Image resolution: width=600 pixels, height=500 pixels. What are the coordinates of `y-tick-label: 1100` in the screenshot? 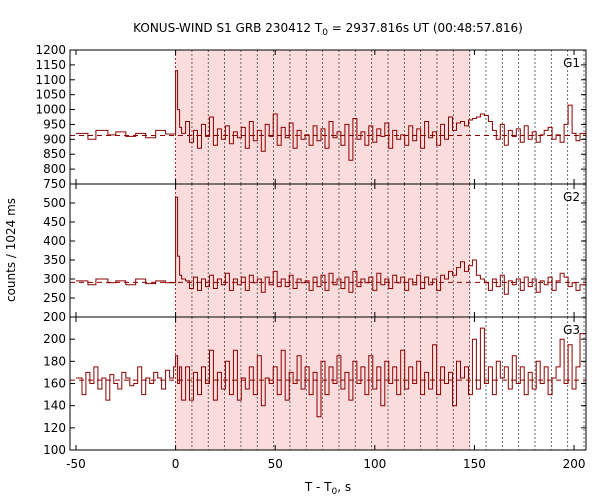 It's located at (50, 80).